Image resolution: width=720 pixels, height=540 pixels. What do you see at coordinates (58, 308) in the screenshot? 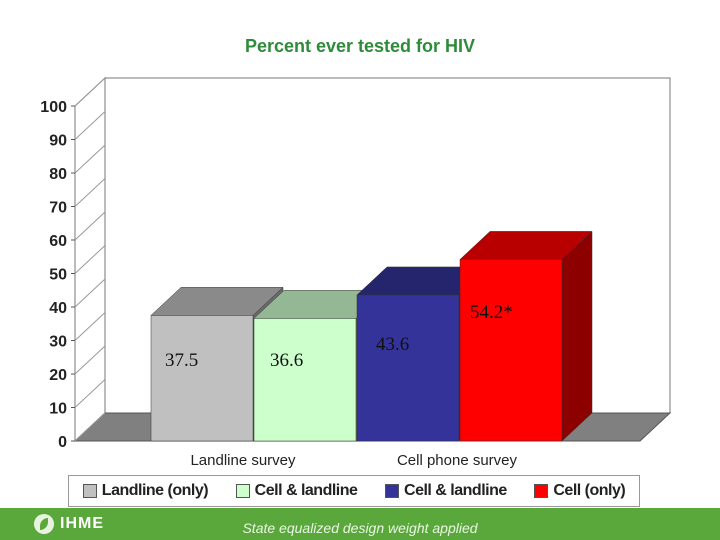
I see `y-tick-label: 40` at bounding box center [58, 308].